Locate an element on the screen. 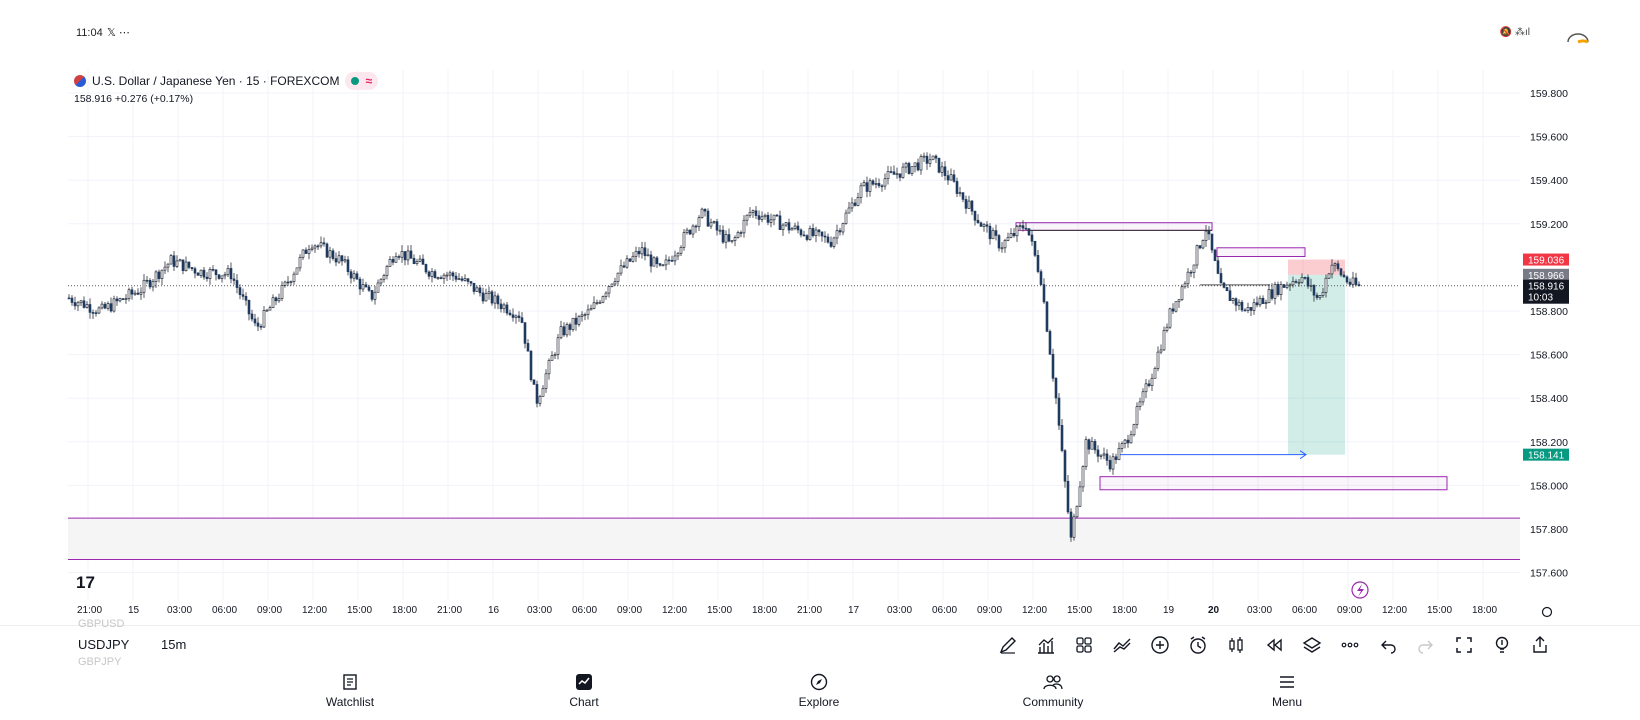  market-status-pill: ≈ is located at coordinates (362, 81).